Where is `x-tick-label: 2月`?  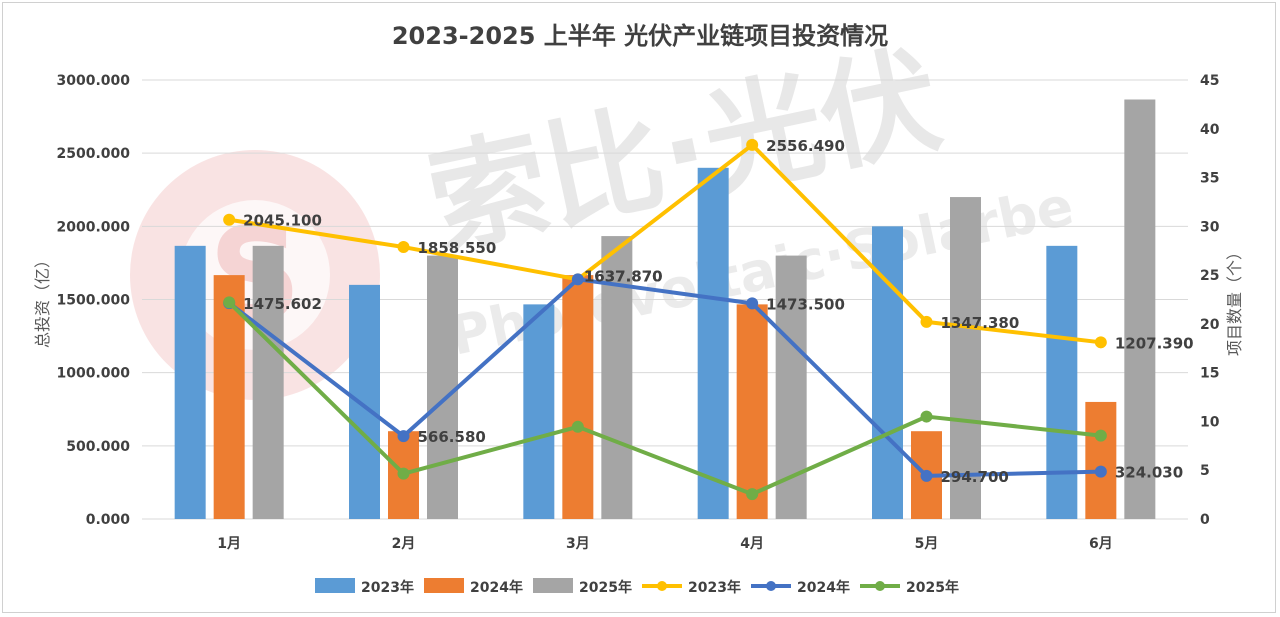 x-tick-label: 2月 is located at coordinates (404, 544).